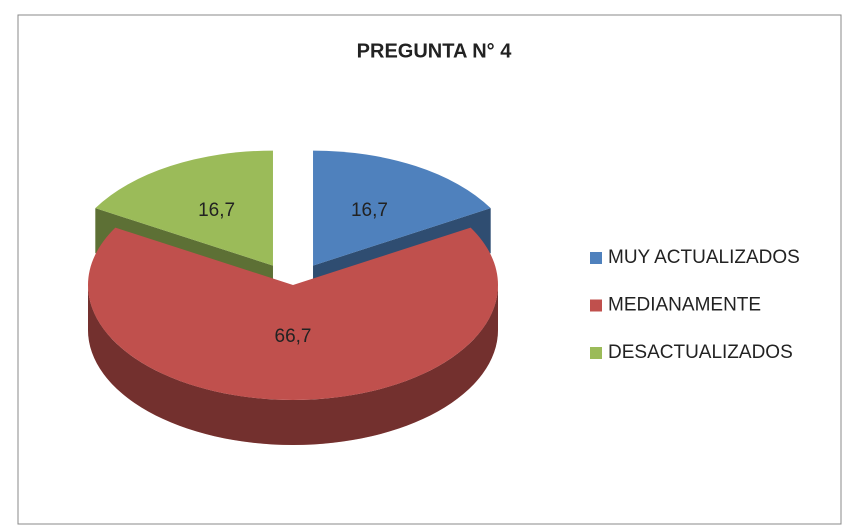  I want to click on legend-label: MUY ACTUALIZADOS, so click(704, 257).